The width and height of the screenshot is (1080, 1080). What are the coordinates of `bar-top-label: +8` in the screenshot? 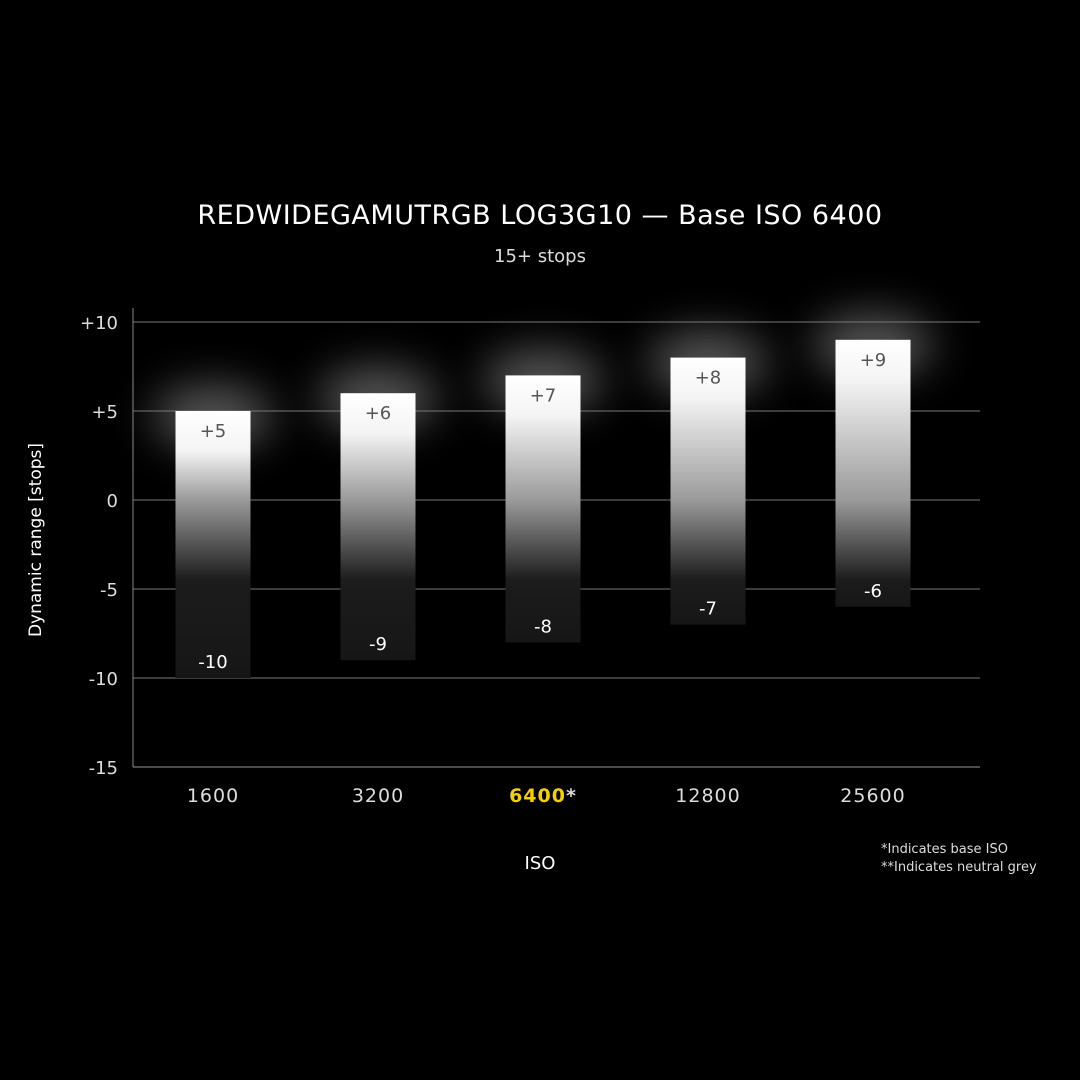 It's located at (708, 378).